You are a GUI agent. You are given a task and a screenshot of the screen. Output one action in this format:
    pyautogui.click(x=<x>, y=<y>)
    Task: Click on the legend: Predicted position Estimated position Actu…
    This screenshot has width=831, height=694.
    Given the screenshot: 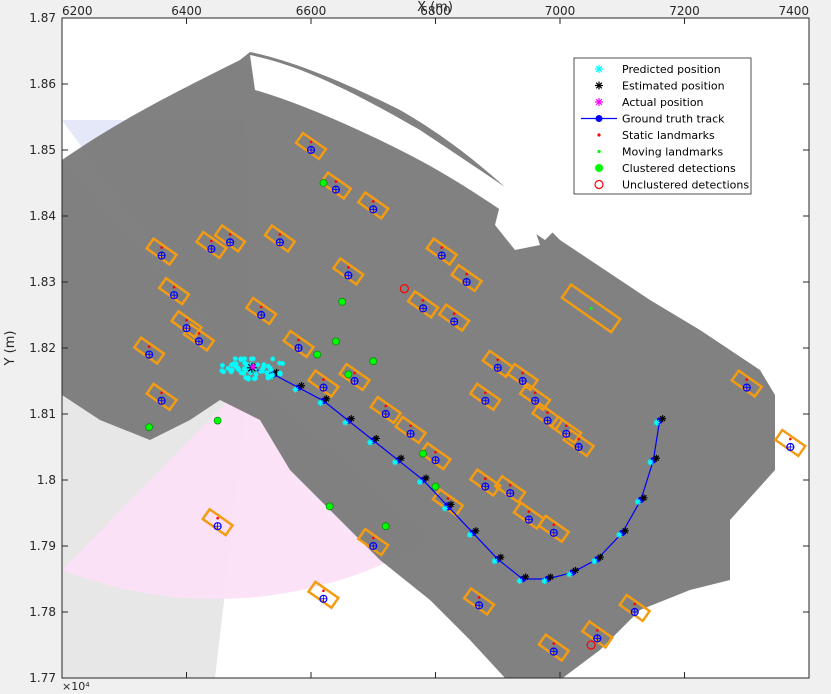 What is the action you would take?
    pyautogui.click(x=662, y=126)
    